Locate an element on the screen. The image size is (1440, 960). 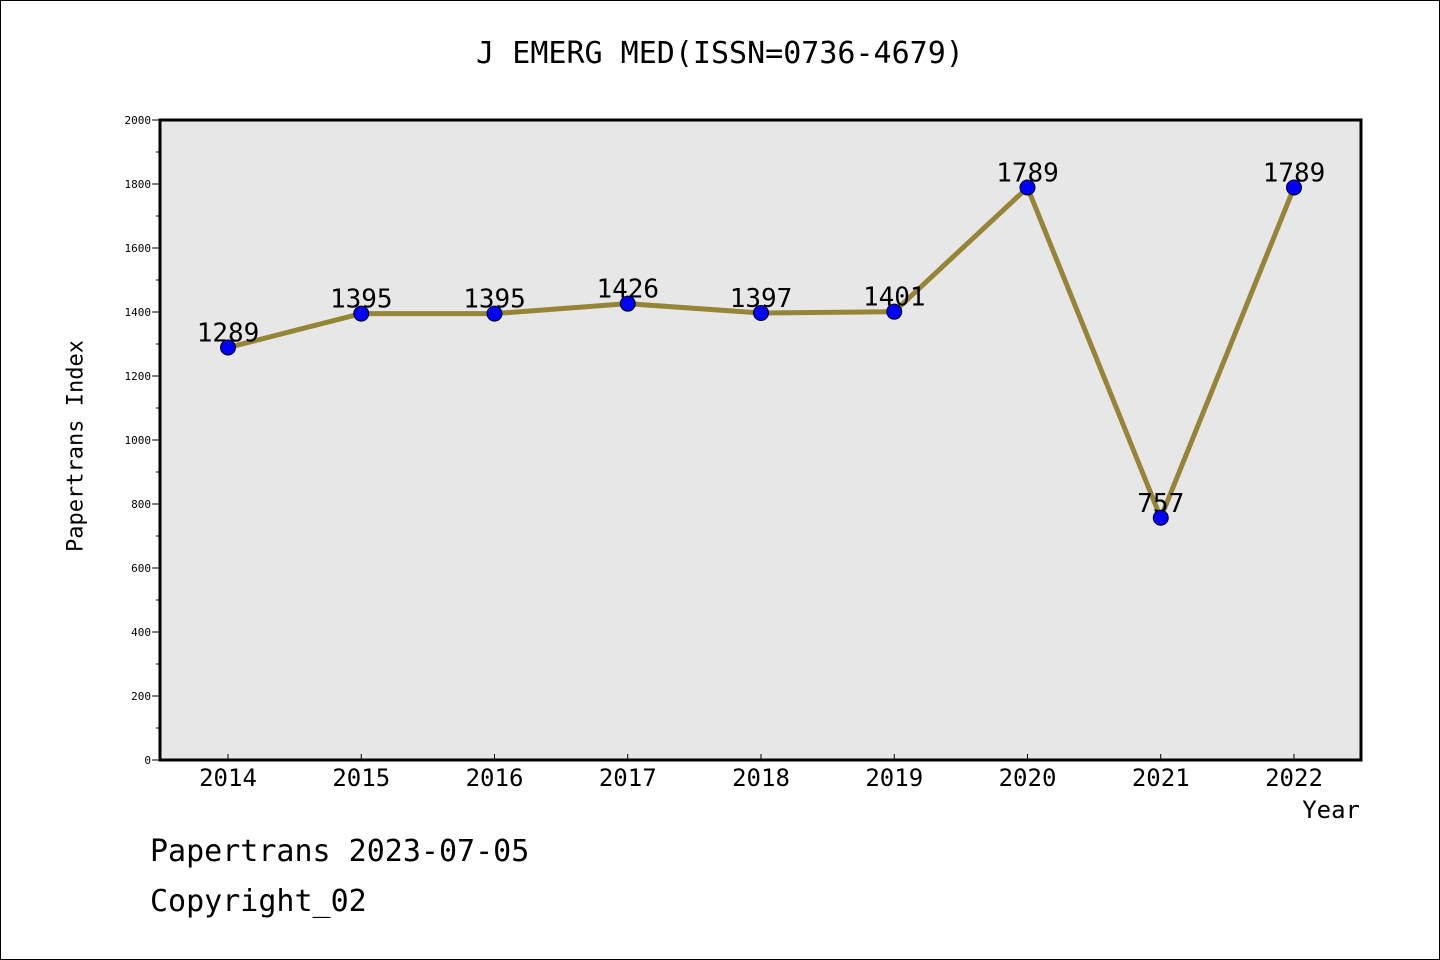
y-tick-label: 800 is located at coordinates (141, 504).